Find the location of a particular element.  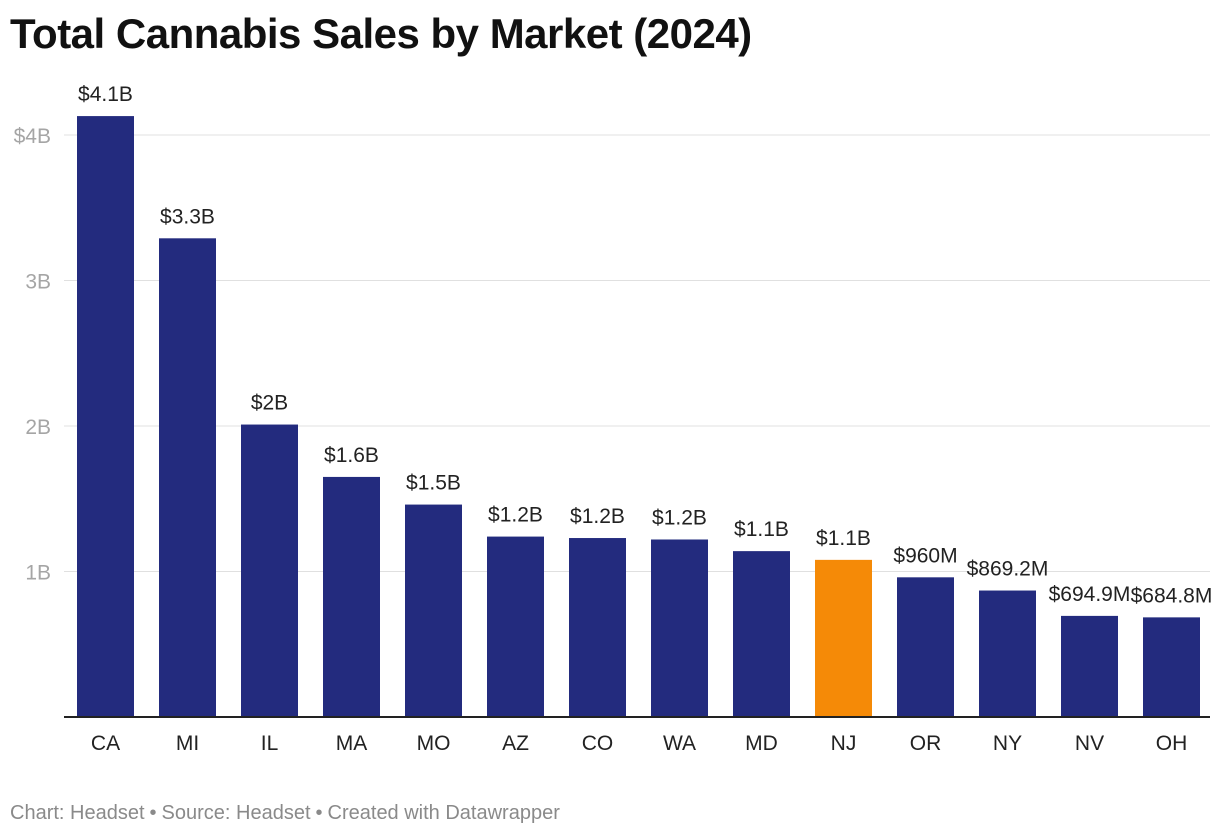

x-tick-label: MA is located at coordinates (352, 743).